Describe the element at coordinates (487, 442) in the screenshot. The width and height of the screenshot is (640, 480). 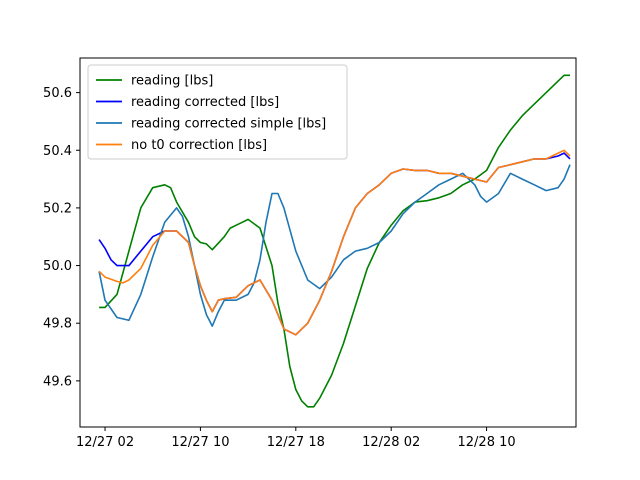
I see `x-tick-label: 12/28 10` at that location.